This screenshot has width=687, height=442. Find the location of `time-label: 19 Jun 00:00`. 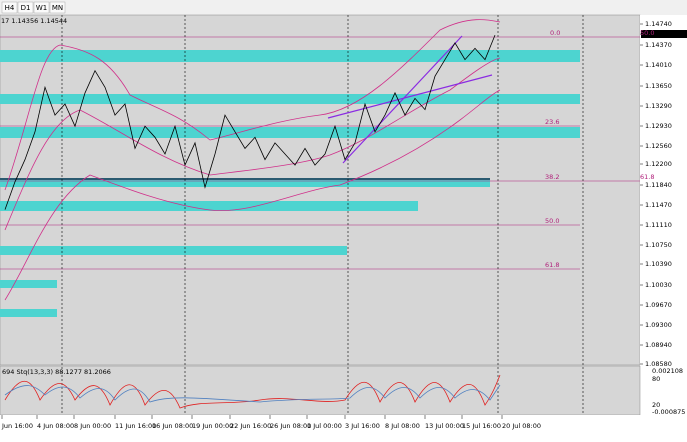

time-label: 19 Jun 00:00 is located at coordinates (212, 426).